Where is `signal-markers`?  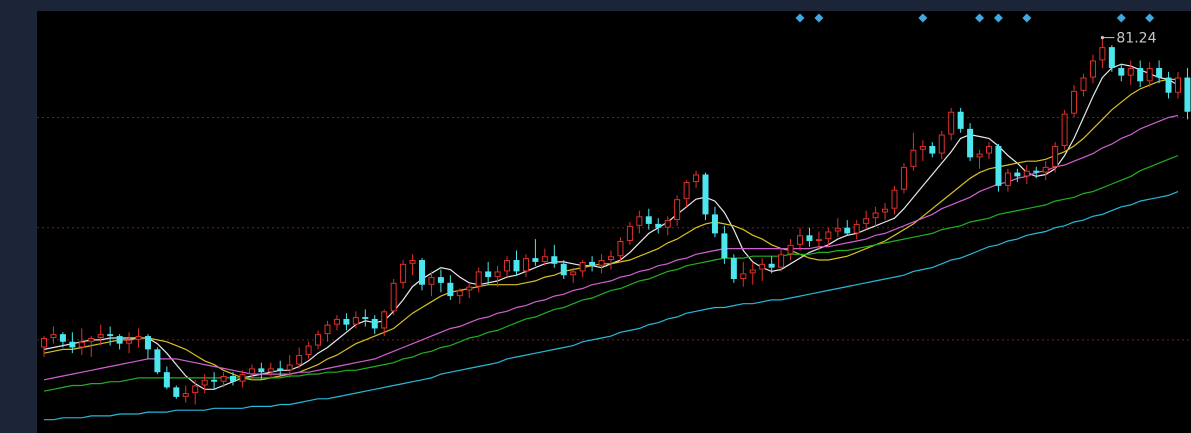
signal-markers is located at coordinates (975, 18).